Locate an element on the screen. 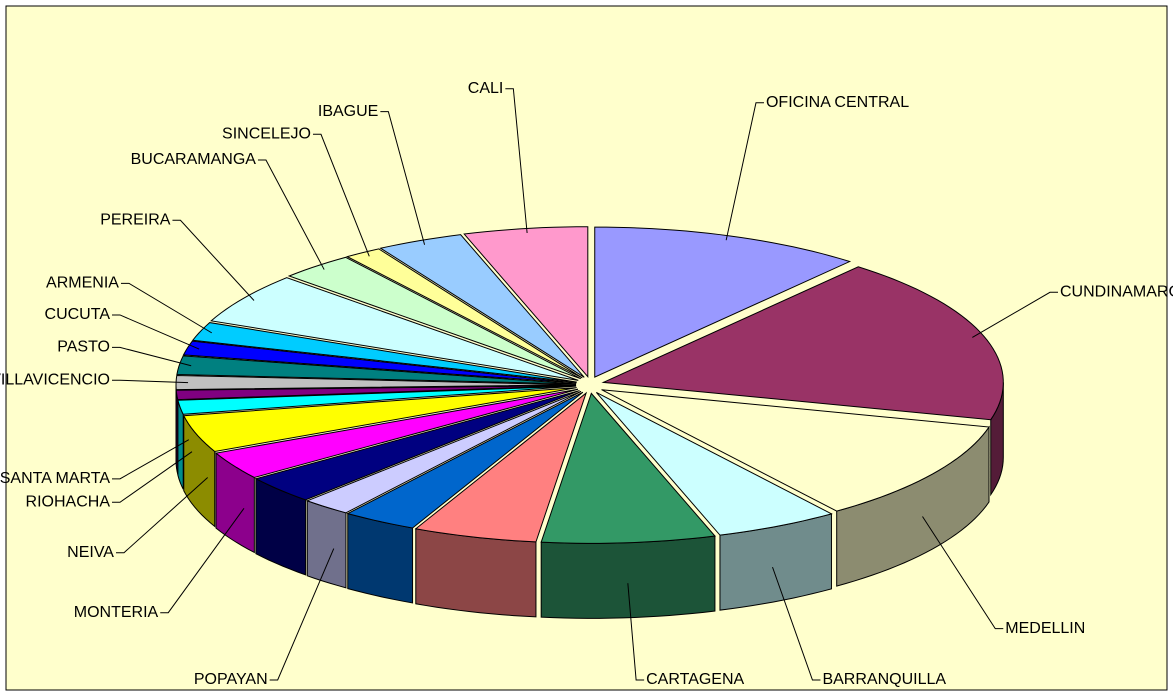 The image size is (1173, 699). slice-label: POPAYAN is located at coordinates (231, 679).